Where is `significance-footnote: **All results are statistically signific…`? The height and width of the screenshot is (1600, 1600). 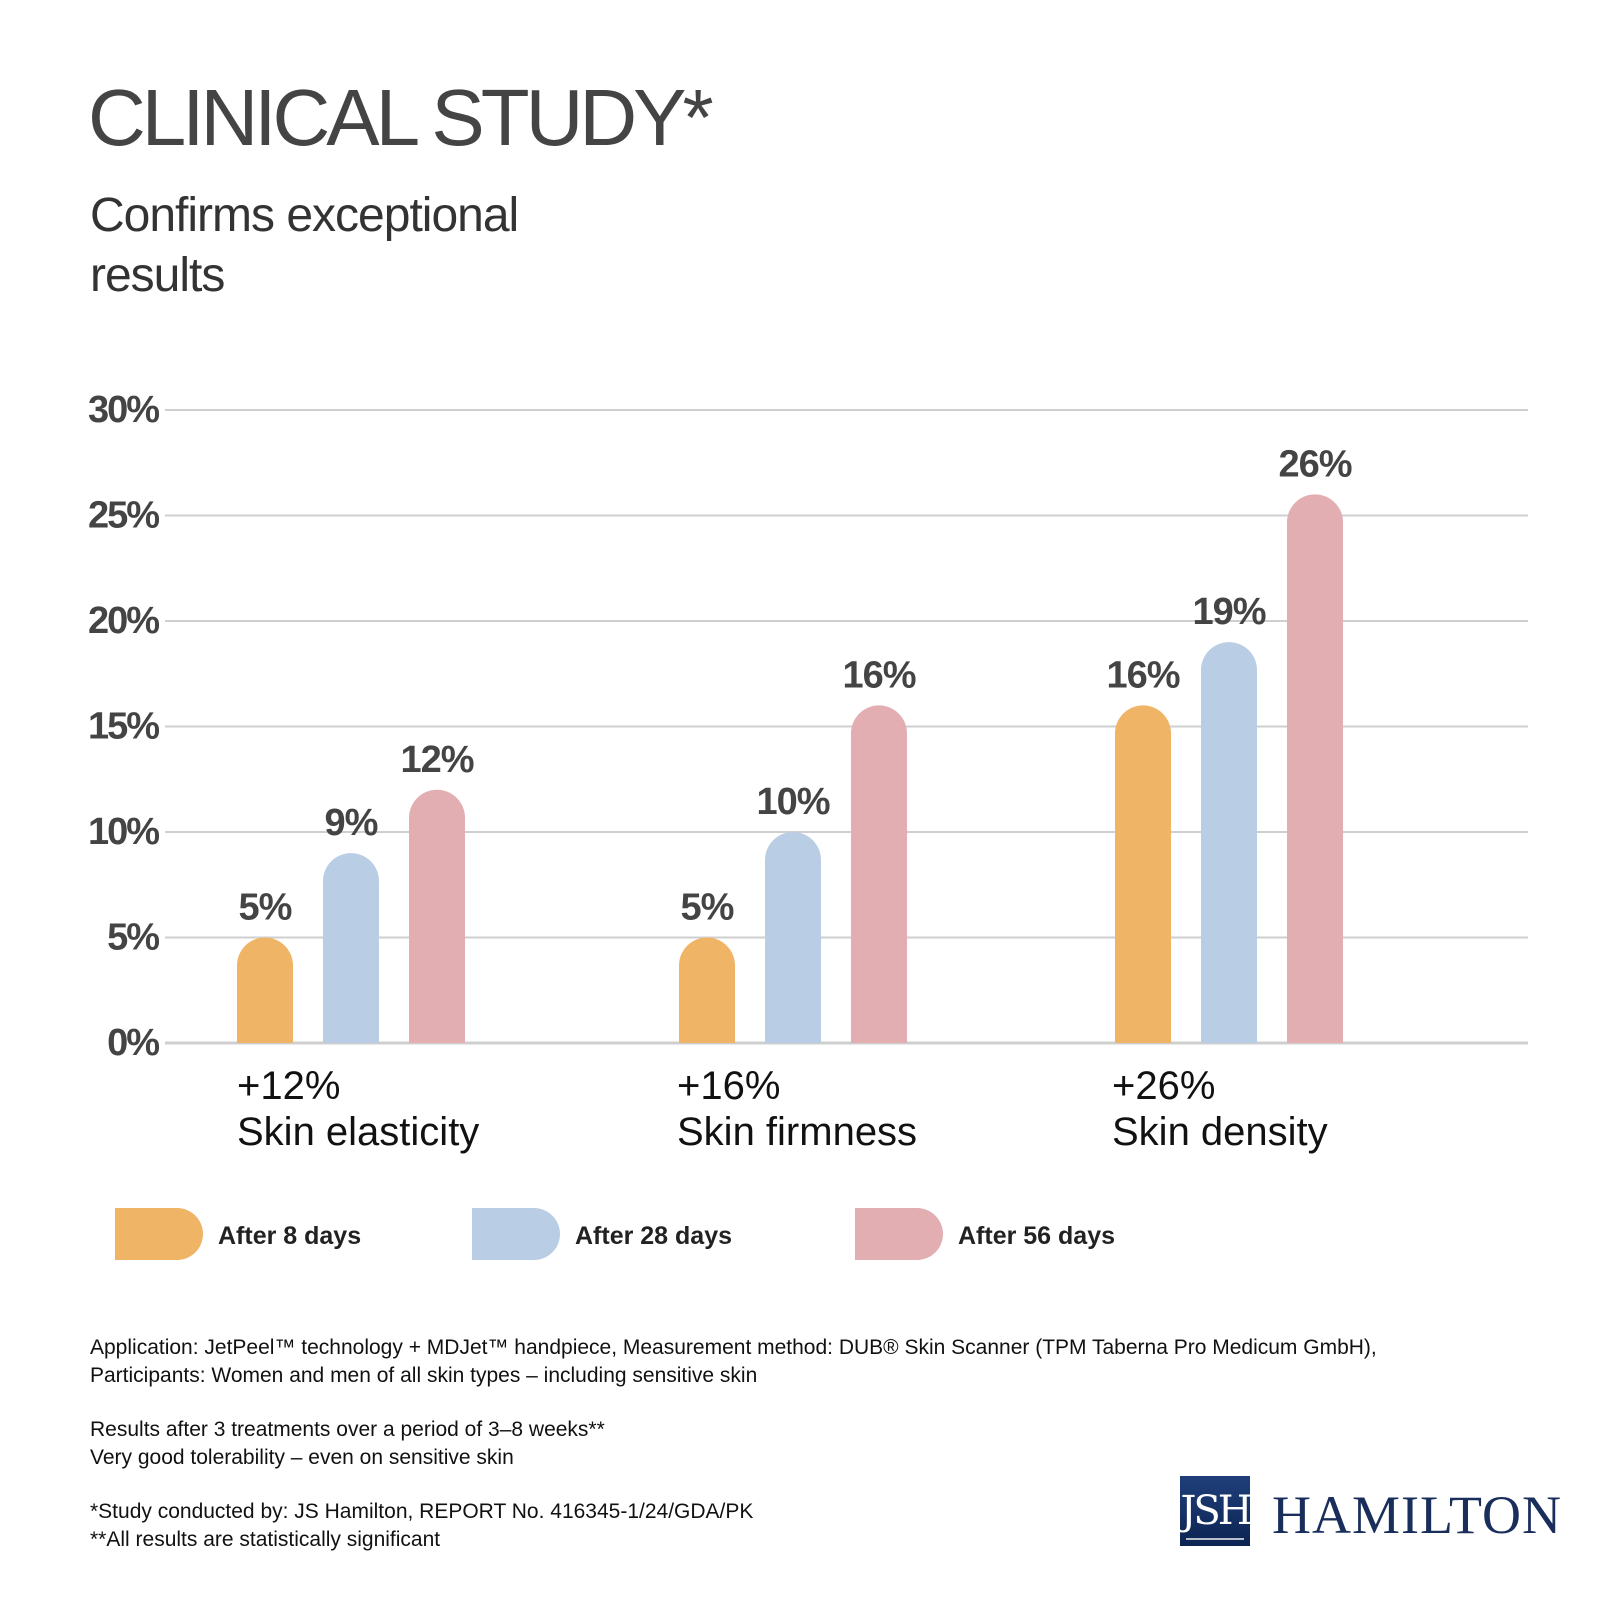
significance-footnote: **All results are statistically signific… is located at coordinates (265, 1539).